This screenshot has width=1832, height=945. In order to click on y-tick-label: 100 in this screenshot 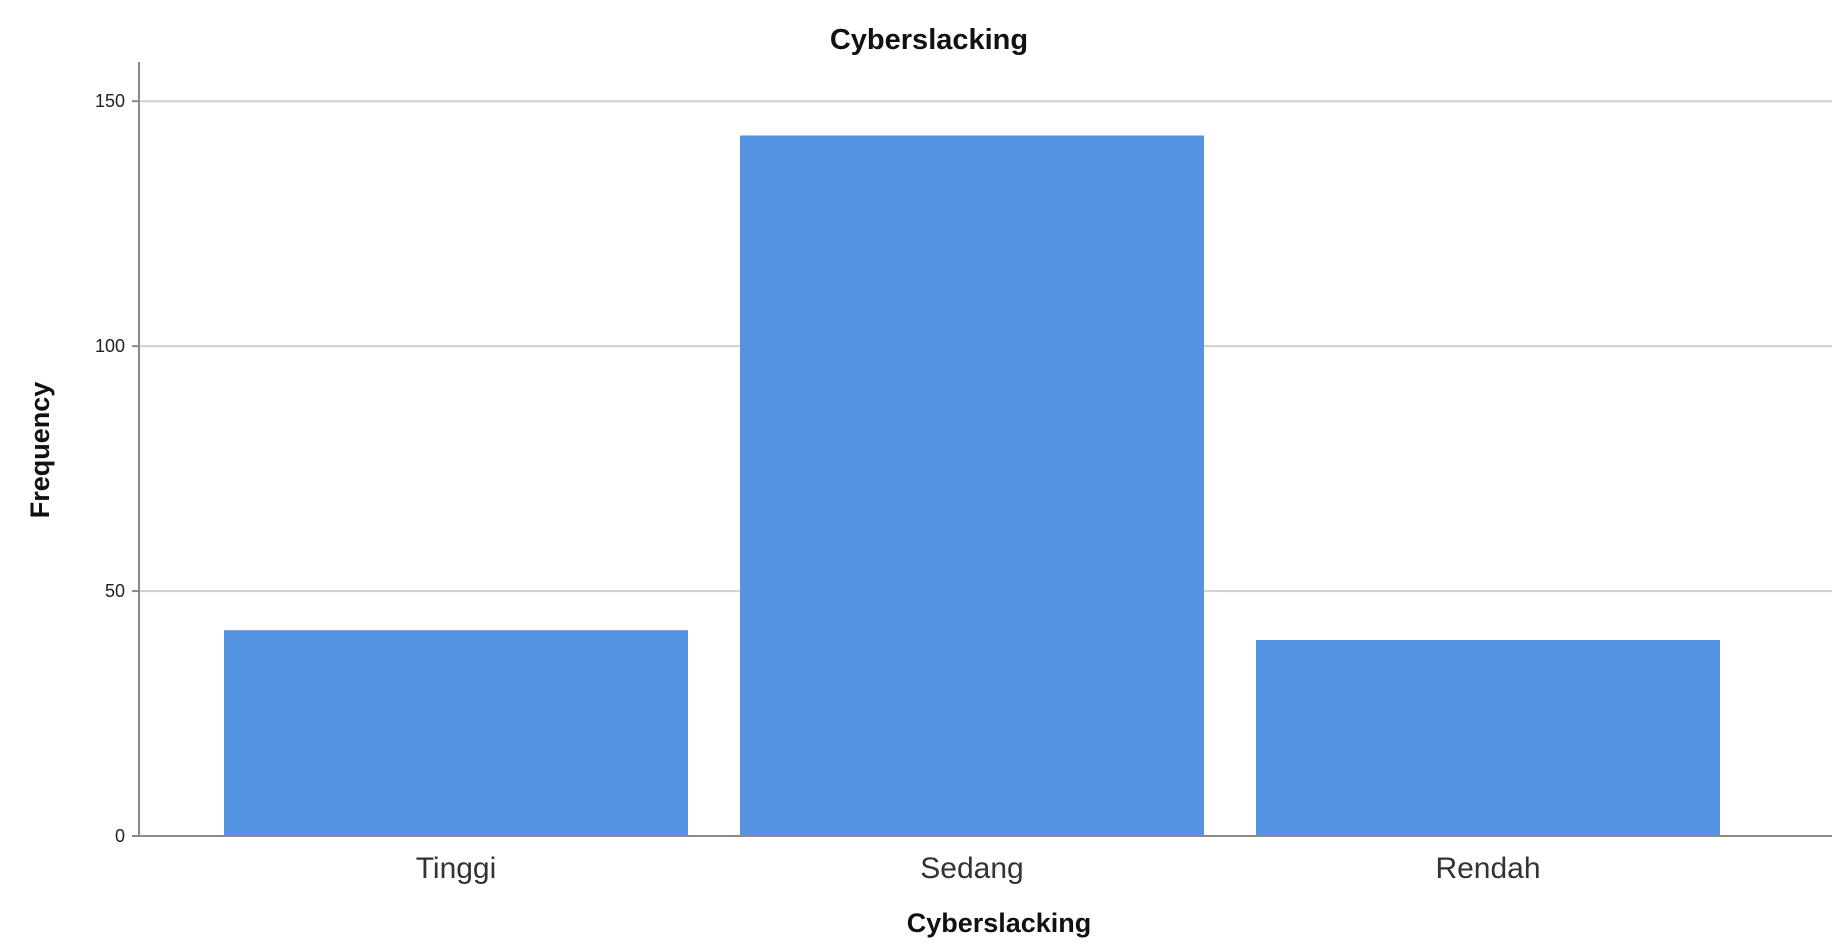, I will do `click(110, 346)`.